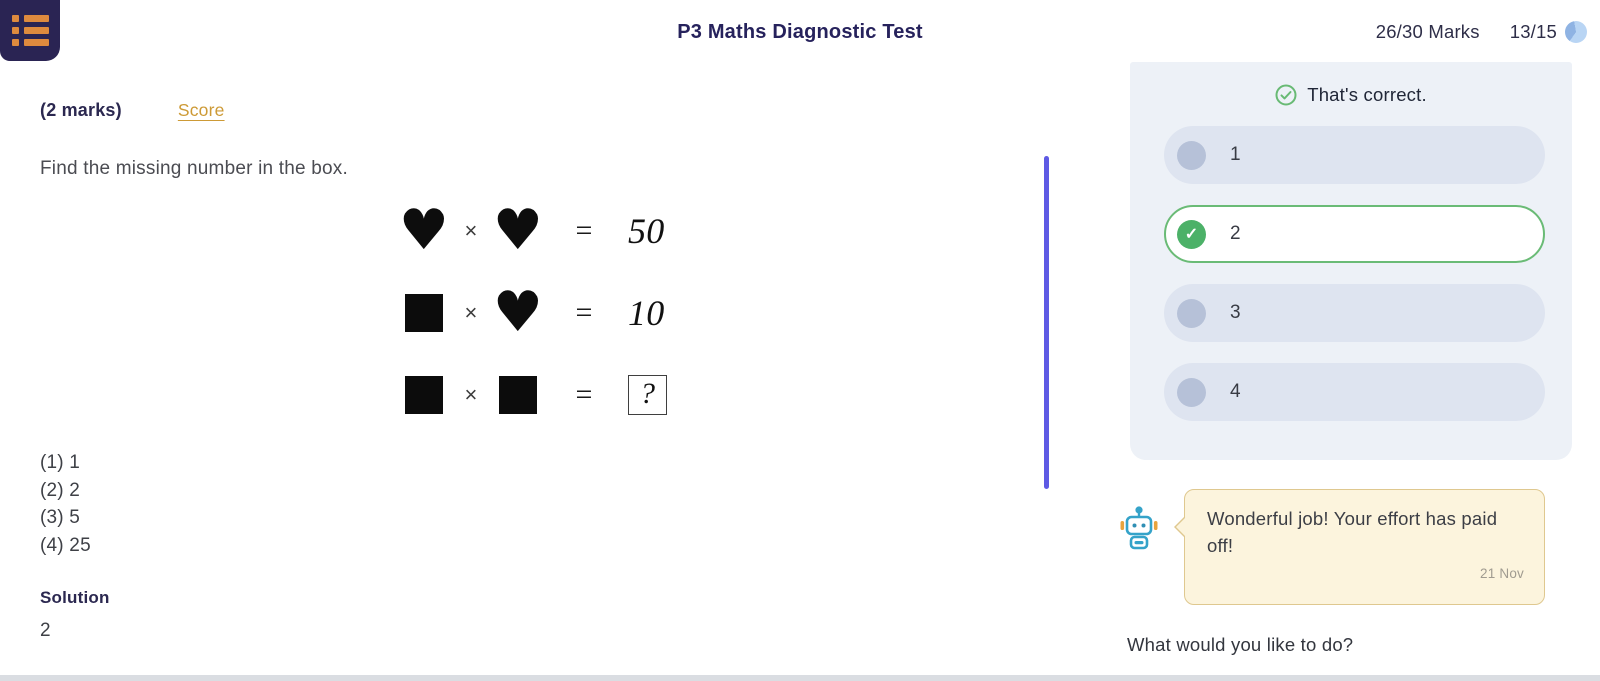 This screenshot has width=1600, height=681. Describe the element at coordinates (81, 110) in the screenshot. I see `question-marks: (2 marks)` at that location.